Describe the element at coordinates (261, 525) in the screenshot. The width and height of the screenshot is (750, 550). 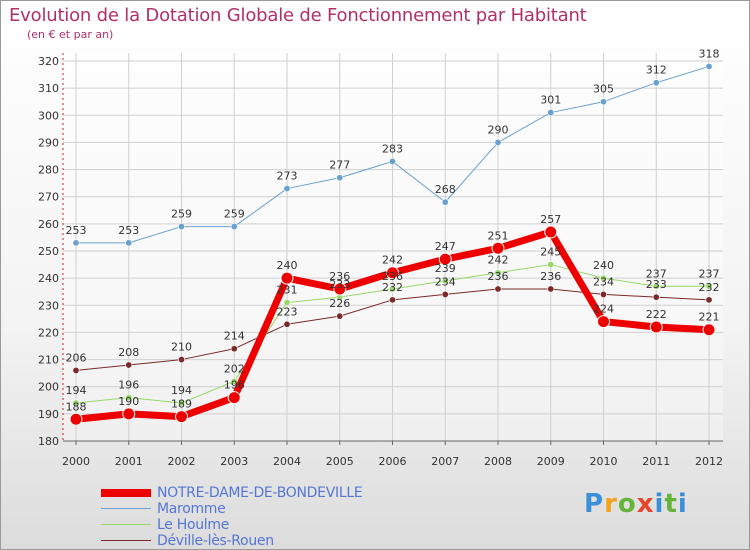
I see `legend-item-le-houlme: Le Houlme` at that location.